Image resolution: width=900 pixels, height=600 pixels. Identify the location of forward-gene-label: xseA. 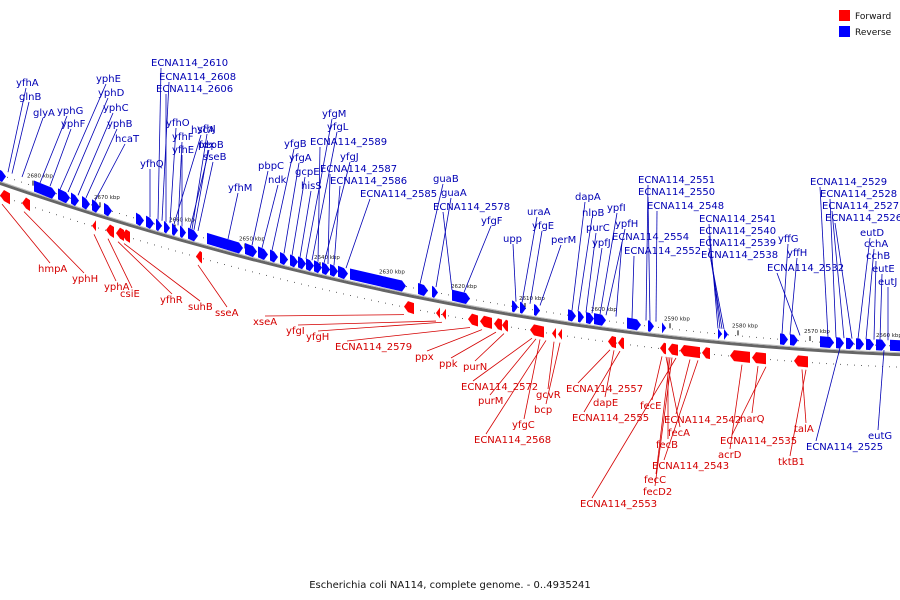
(265, 322).